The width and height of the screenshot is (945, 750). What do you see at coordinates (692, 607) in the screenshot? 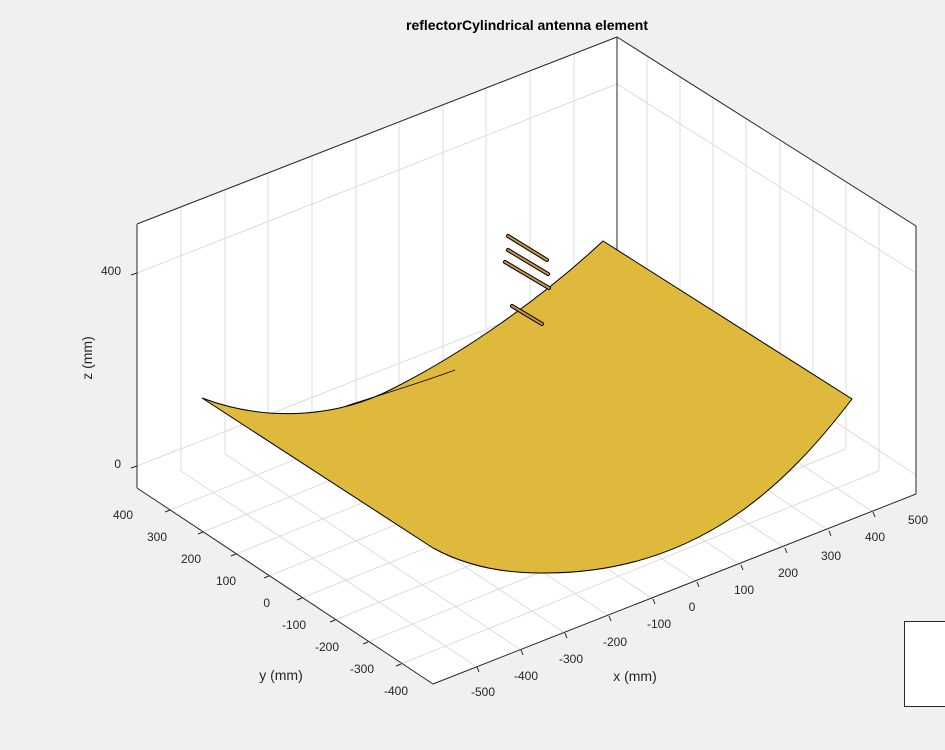
I see `x-tick-label: 0` at bounding box center [692, 607].